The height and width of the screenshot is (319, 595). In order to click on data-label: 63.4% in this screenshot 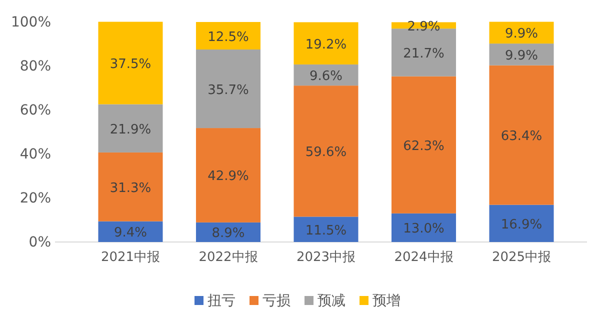, I will do `click(521, 136)`.